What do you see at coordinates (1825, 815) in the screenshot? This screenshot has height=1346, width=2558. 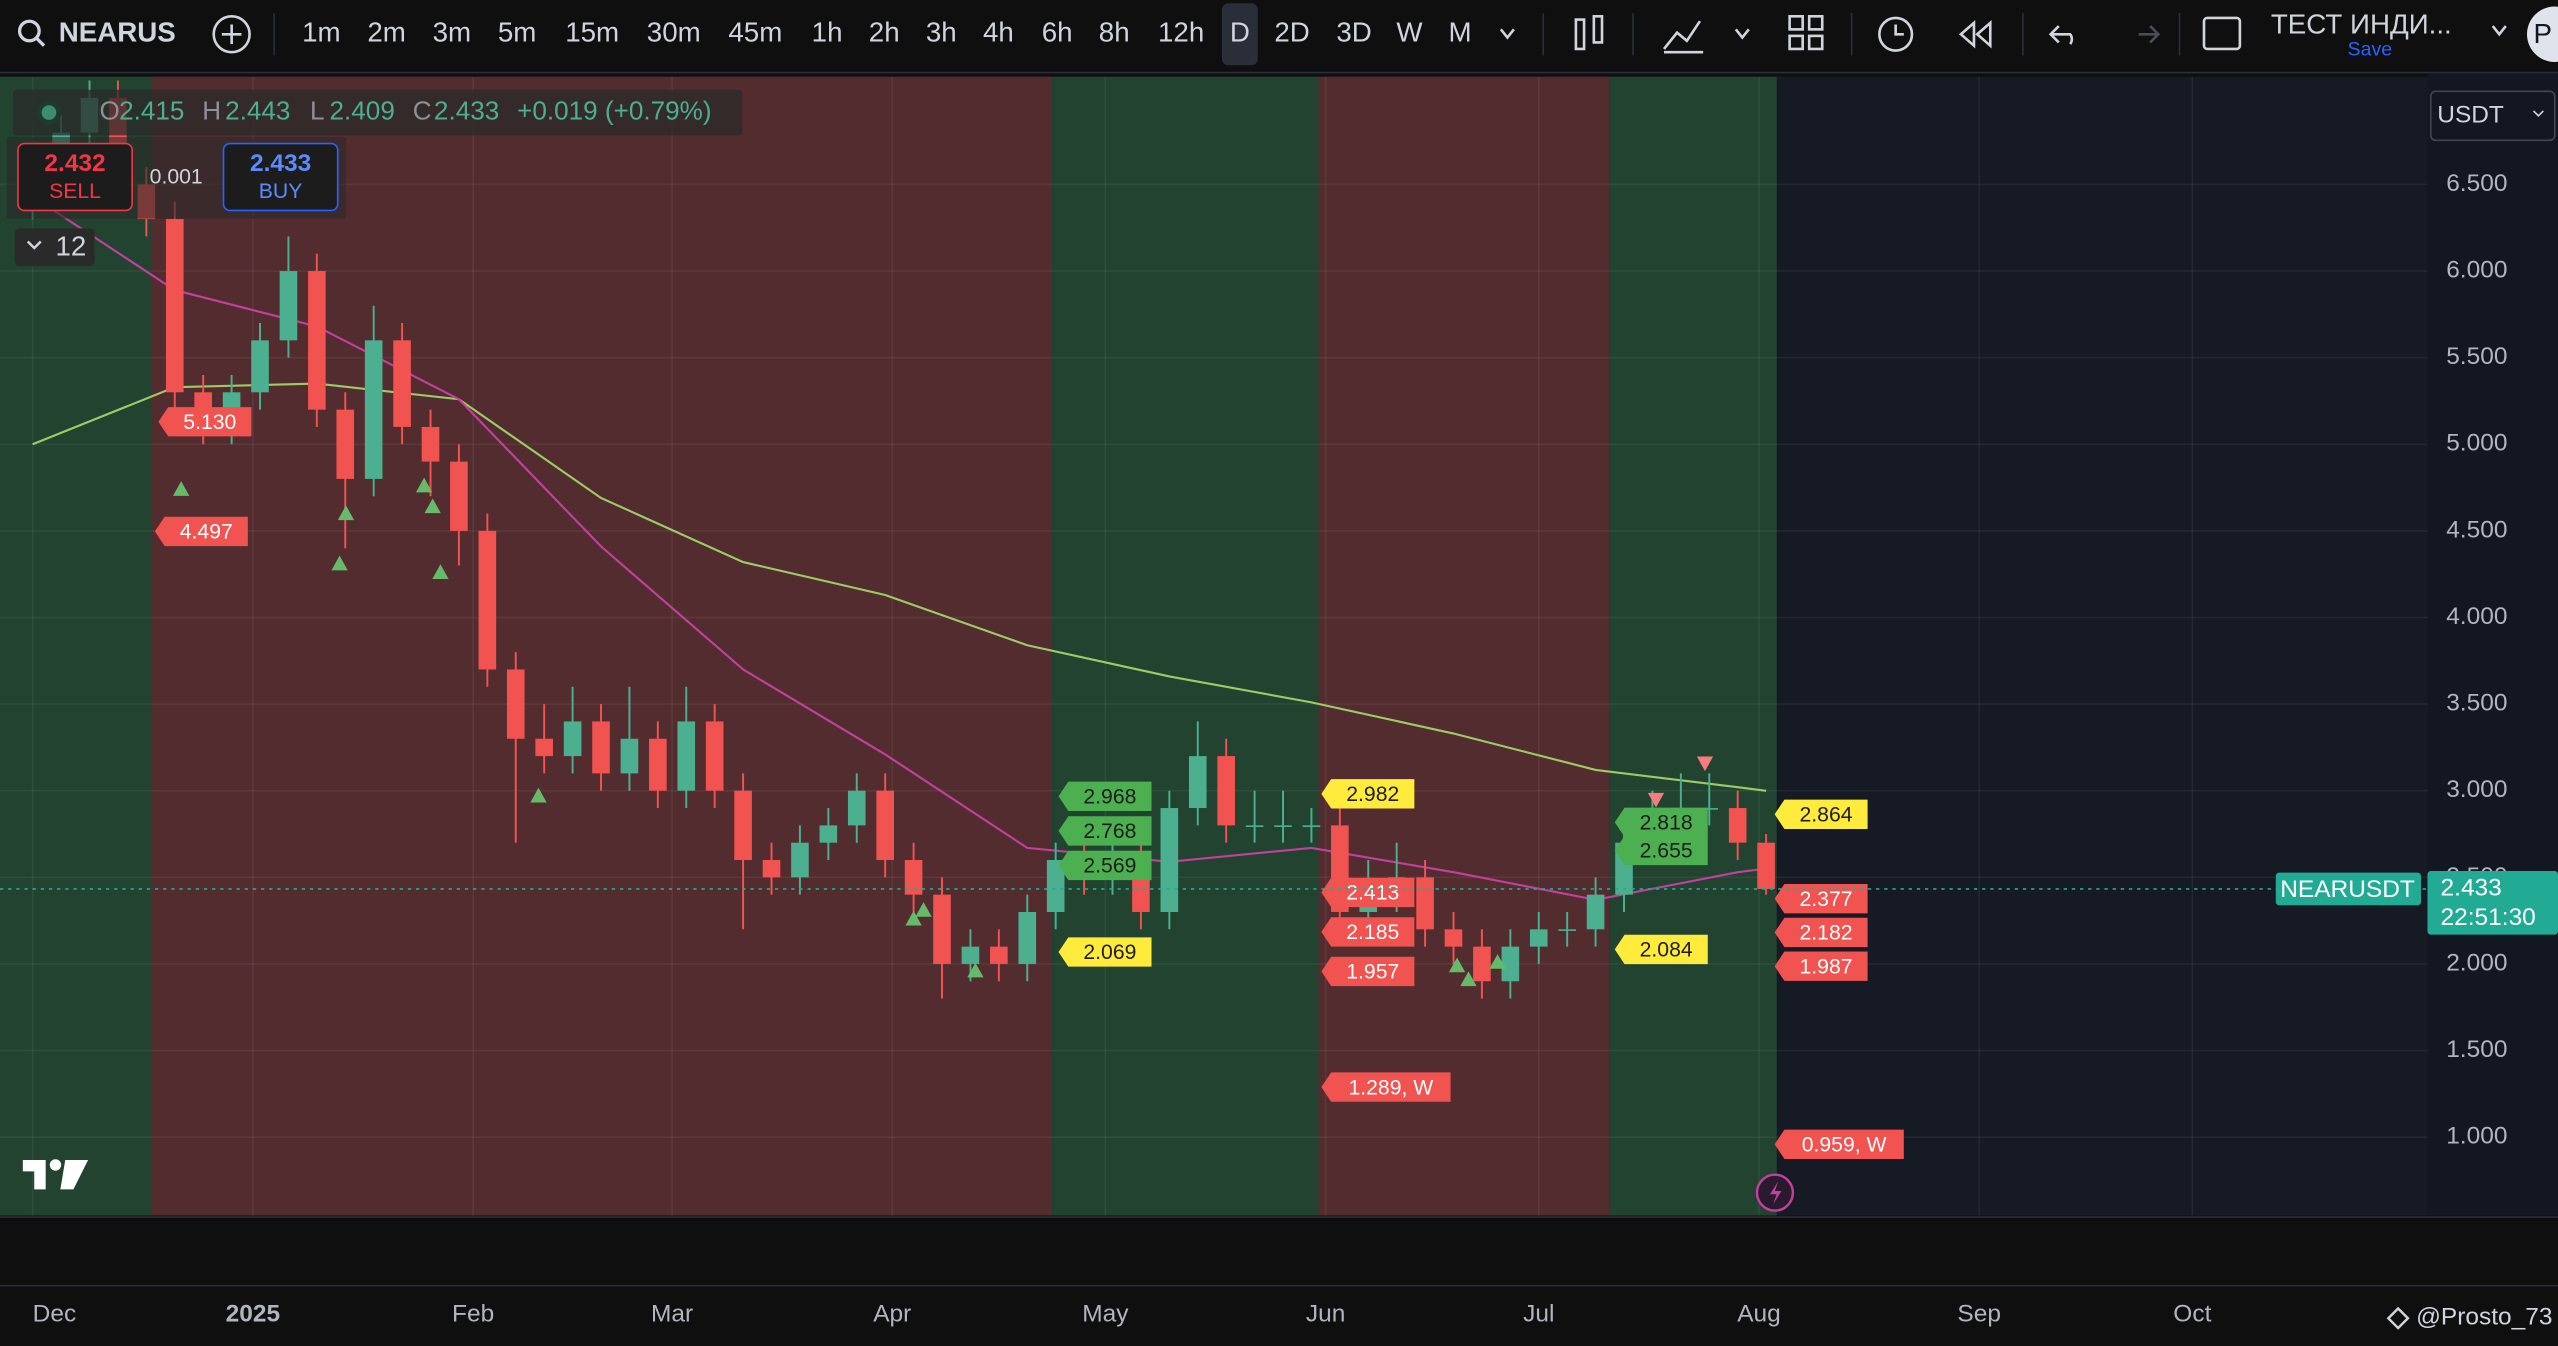 I see `price-label: 2.864` at bounding box center [1825, 815].